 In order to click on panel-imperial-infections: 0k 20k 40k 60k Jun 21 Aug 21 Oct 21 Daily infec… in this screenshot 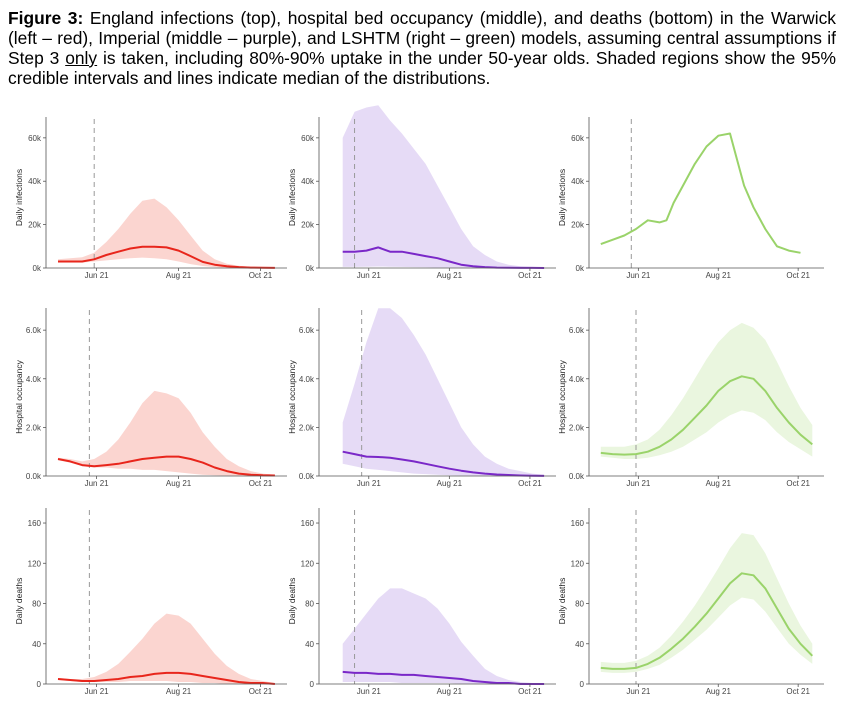, I will do `click(421, 192)`.